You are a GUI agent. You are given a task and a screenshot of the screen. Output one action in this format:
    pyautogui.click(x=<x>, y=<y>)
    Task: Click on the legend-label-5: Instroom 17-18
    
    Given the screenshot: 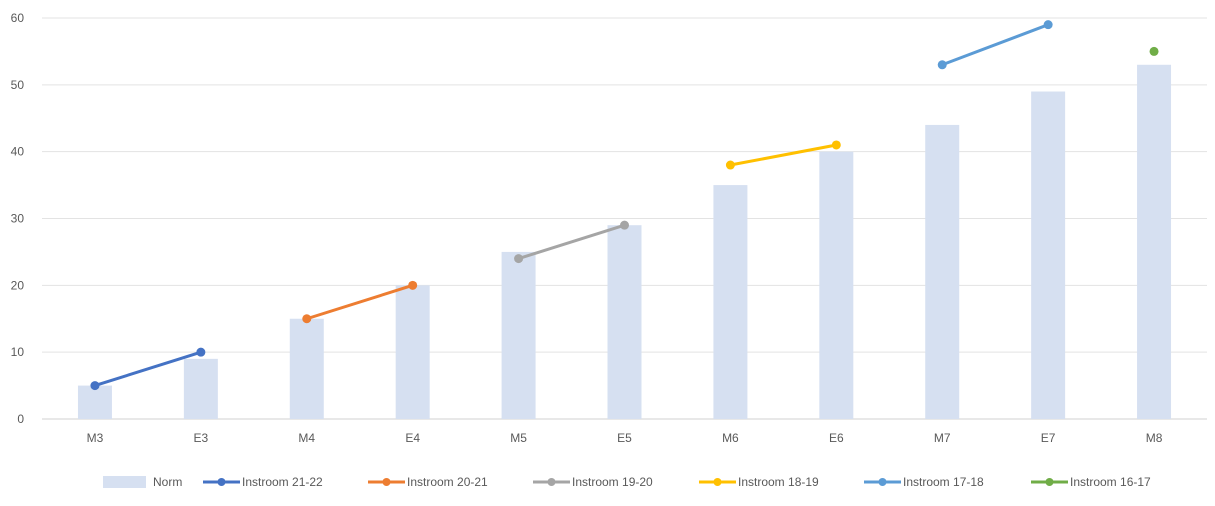 What is the action you would take?
    pyautogui.click(x=943, y=482)
    